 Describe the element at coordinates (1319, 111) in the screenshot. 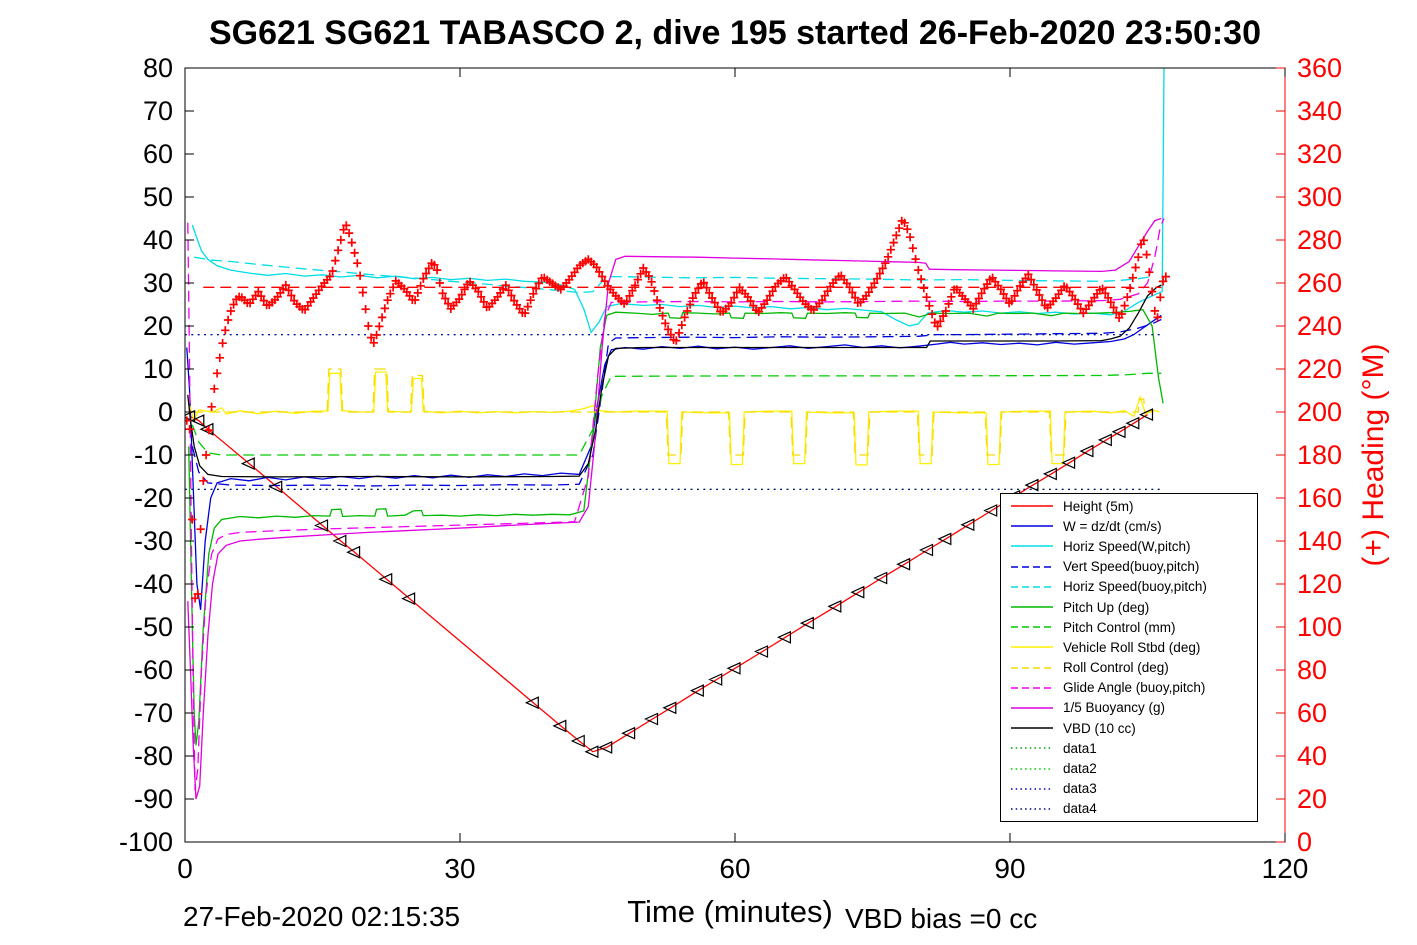

I see `y-tick-label-right: 340` at that location.